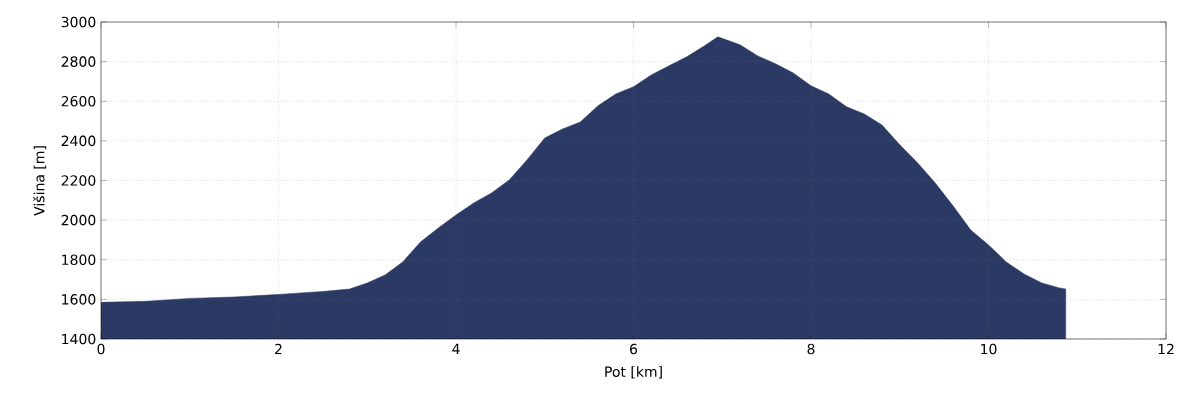 This screenshot has width=1200, height=400. Describe the element at coordinates (633, 372) in the screenshot. I see `x-axis-title: Pot [km]` at that location.